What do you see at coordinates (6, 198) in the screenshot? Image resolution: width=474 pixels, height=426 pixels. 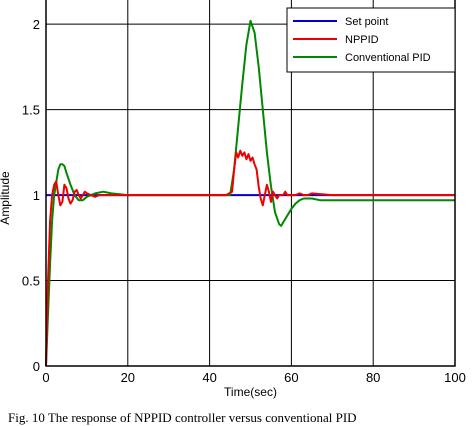 I see `y-axis-label: Amplitude` at bounding box center [6, 198].